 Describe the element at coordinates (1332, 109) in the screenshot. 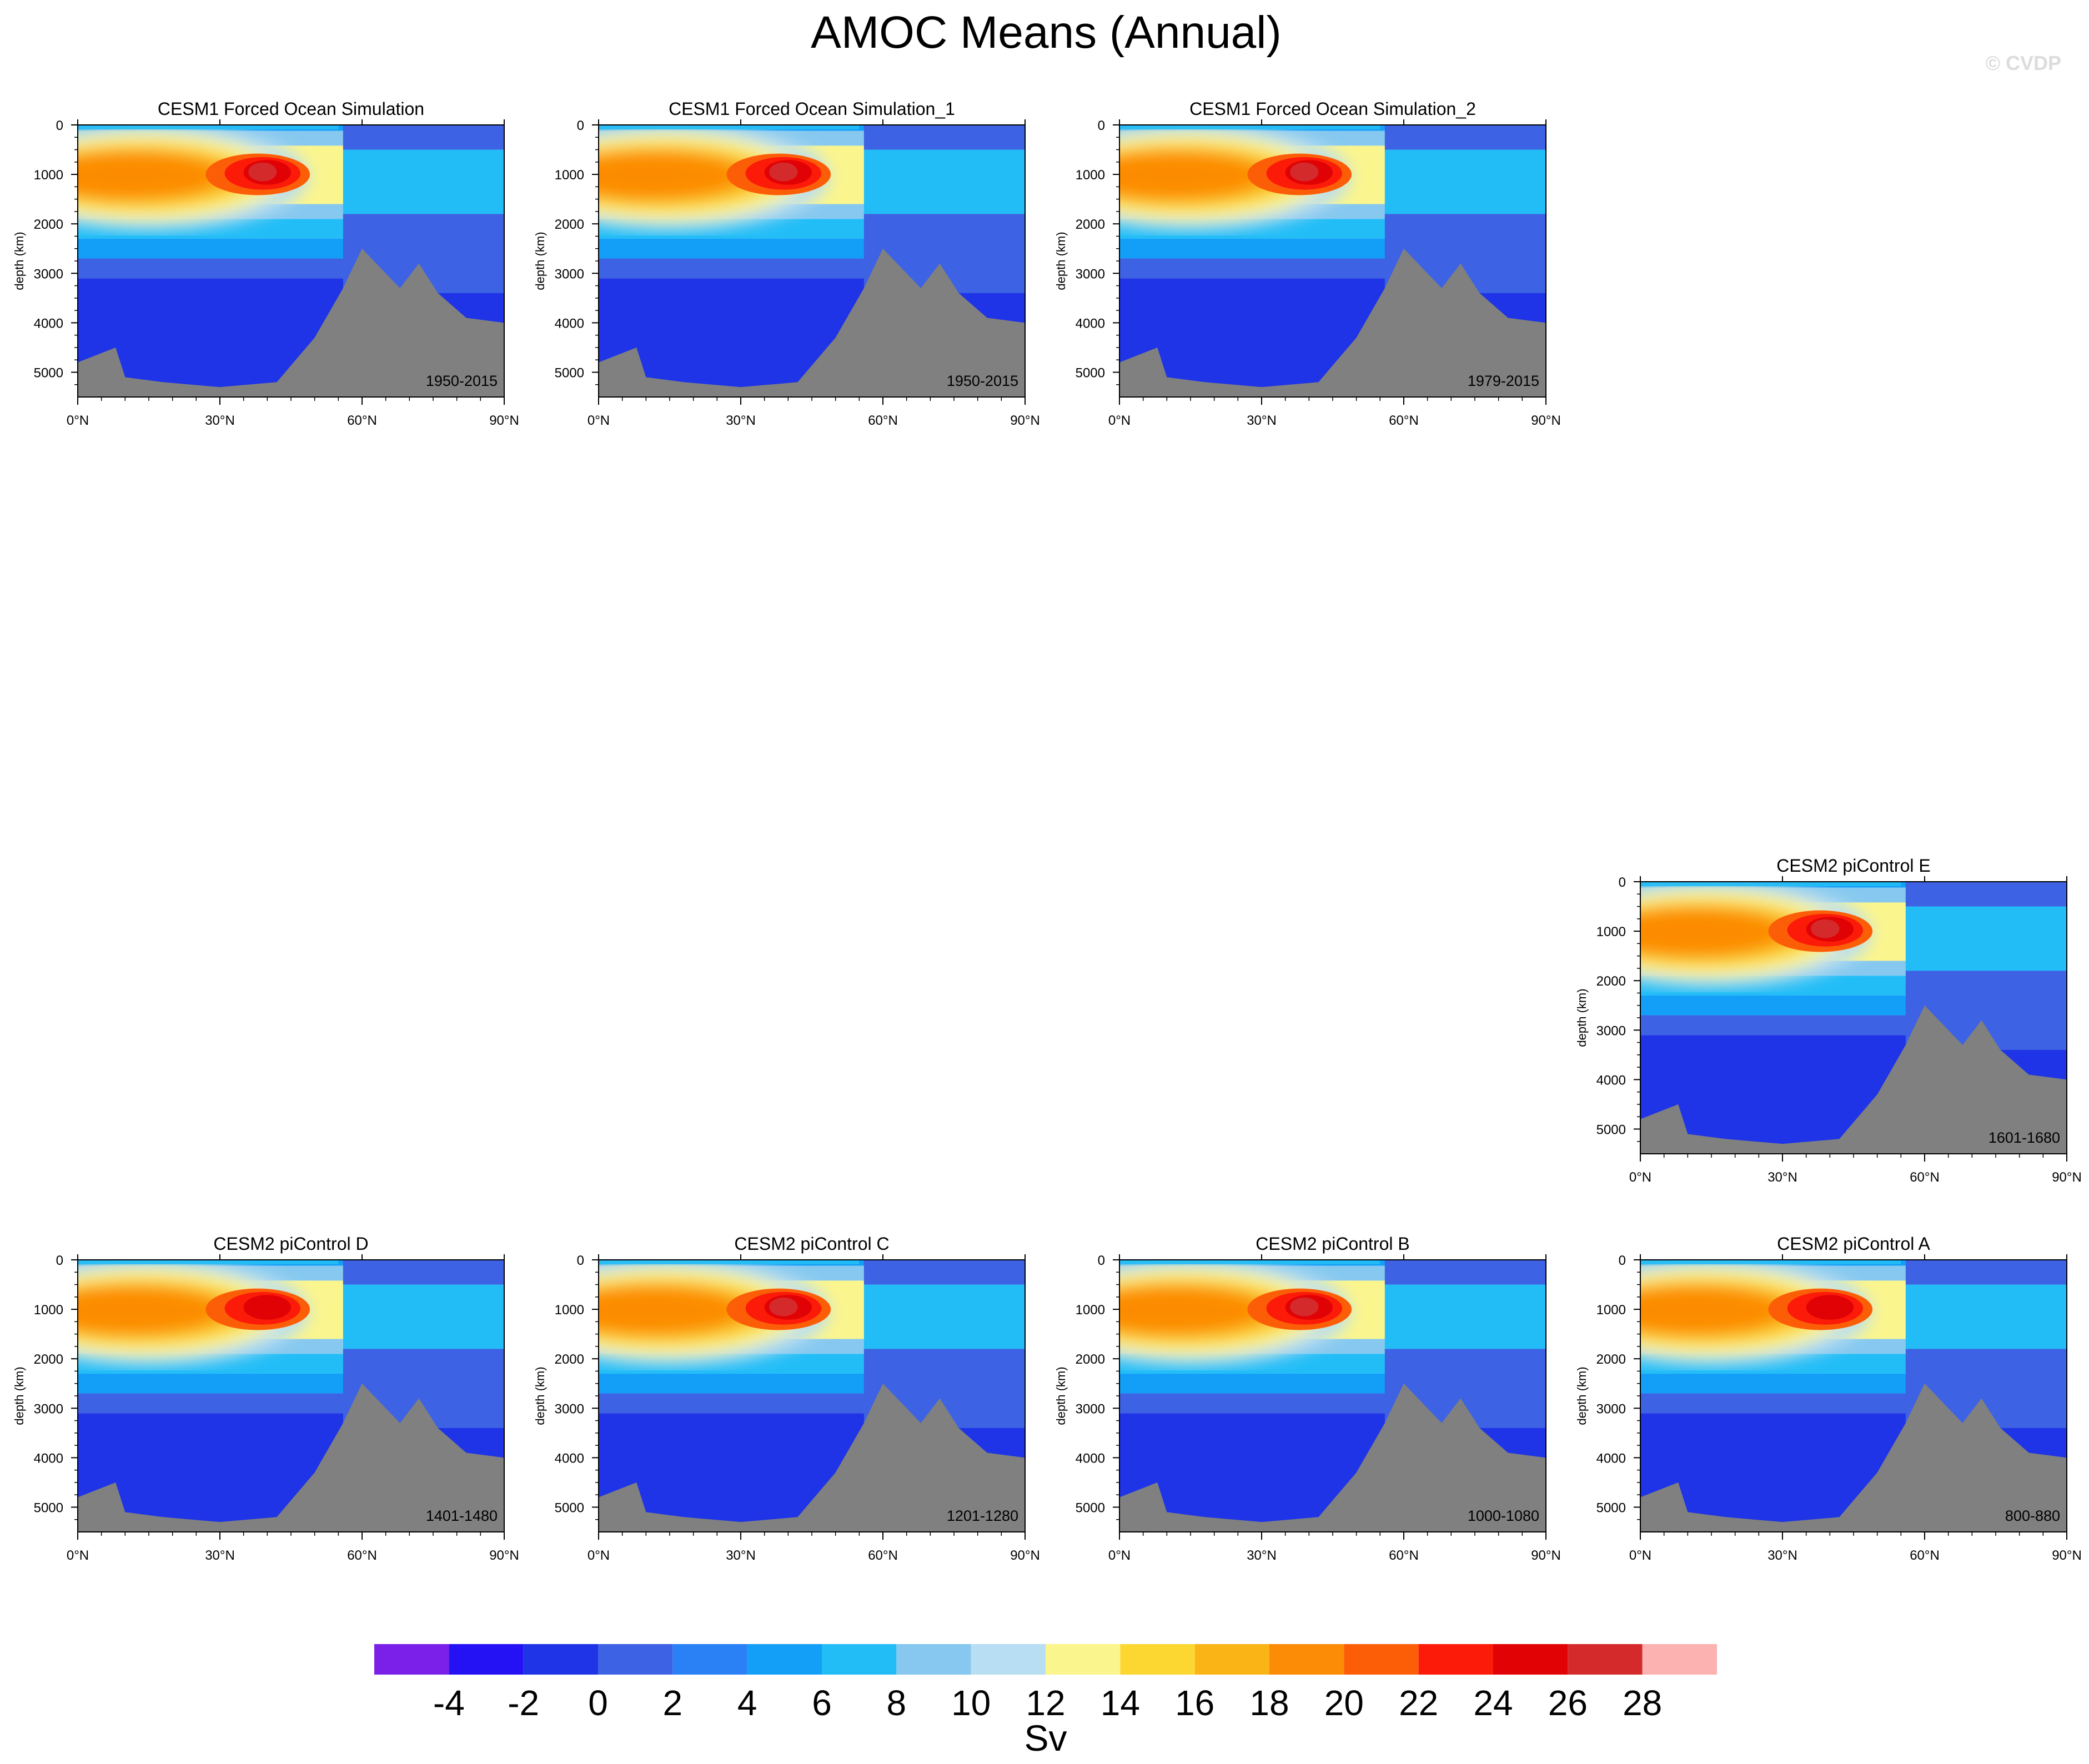

I see `panel-title: CESM1 Forced Ocean Simulation_2` at that location.